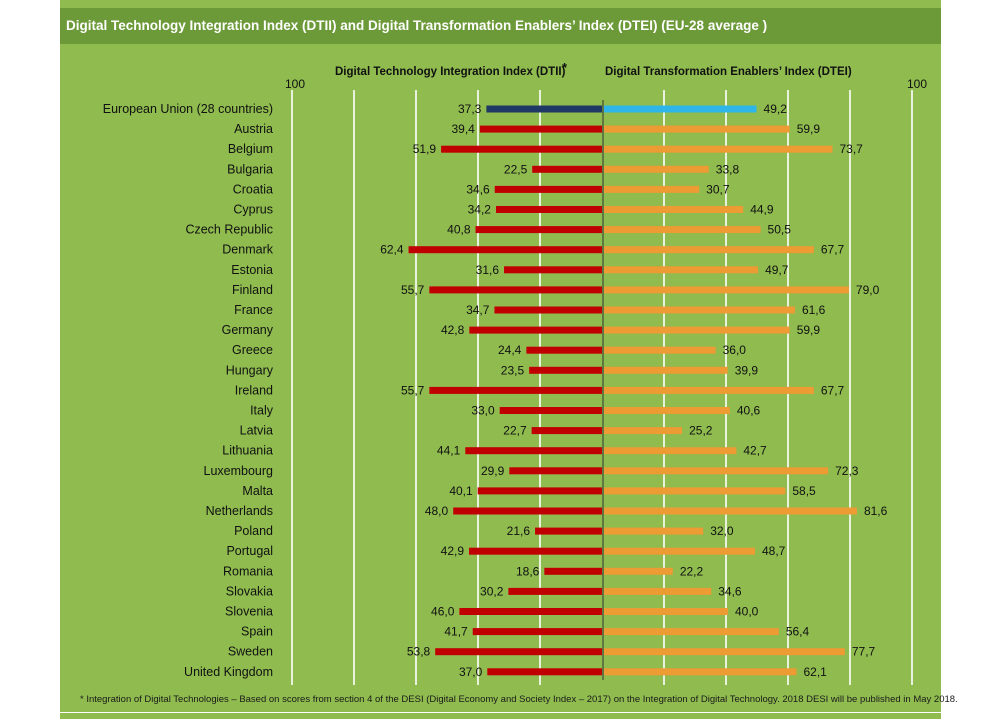  Describe the element at coordinates (488, 270) in the screenshot. I see `dtii-value-label: 31,6` at that location.